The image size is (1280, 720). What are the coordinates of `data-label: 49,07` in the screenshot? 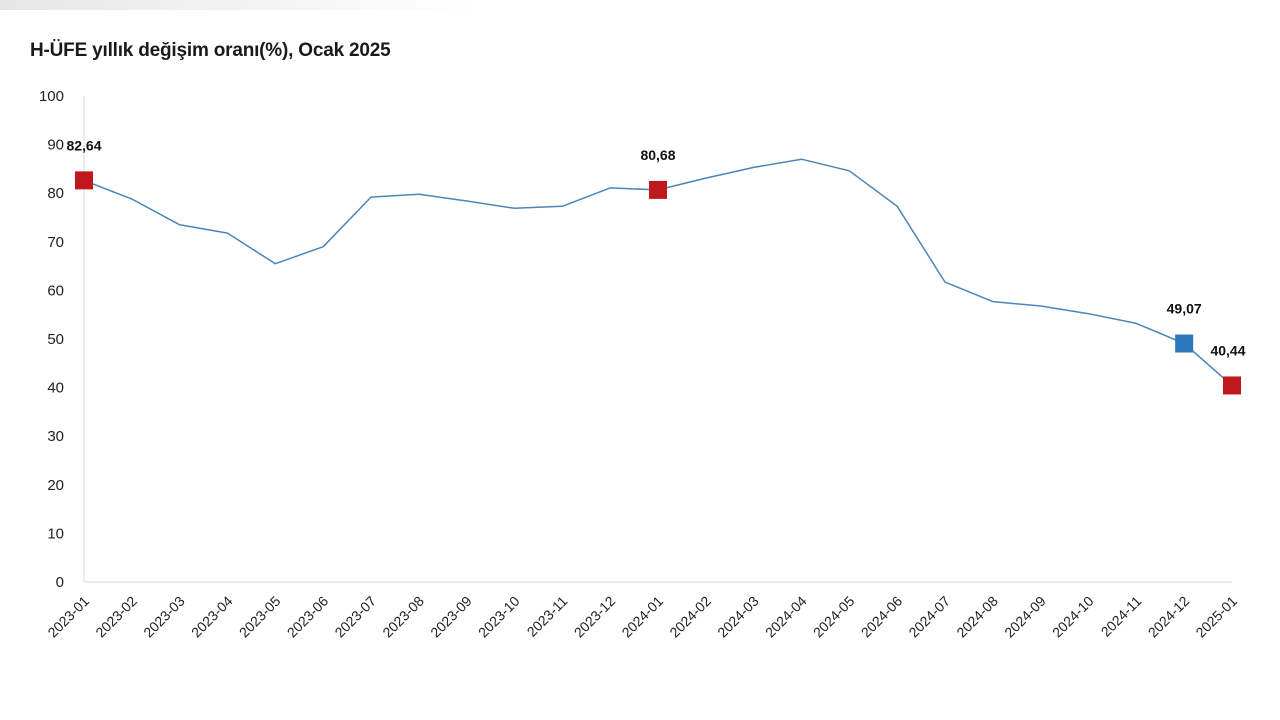 It's located at (1184, 309).